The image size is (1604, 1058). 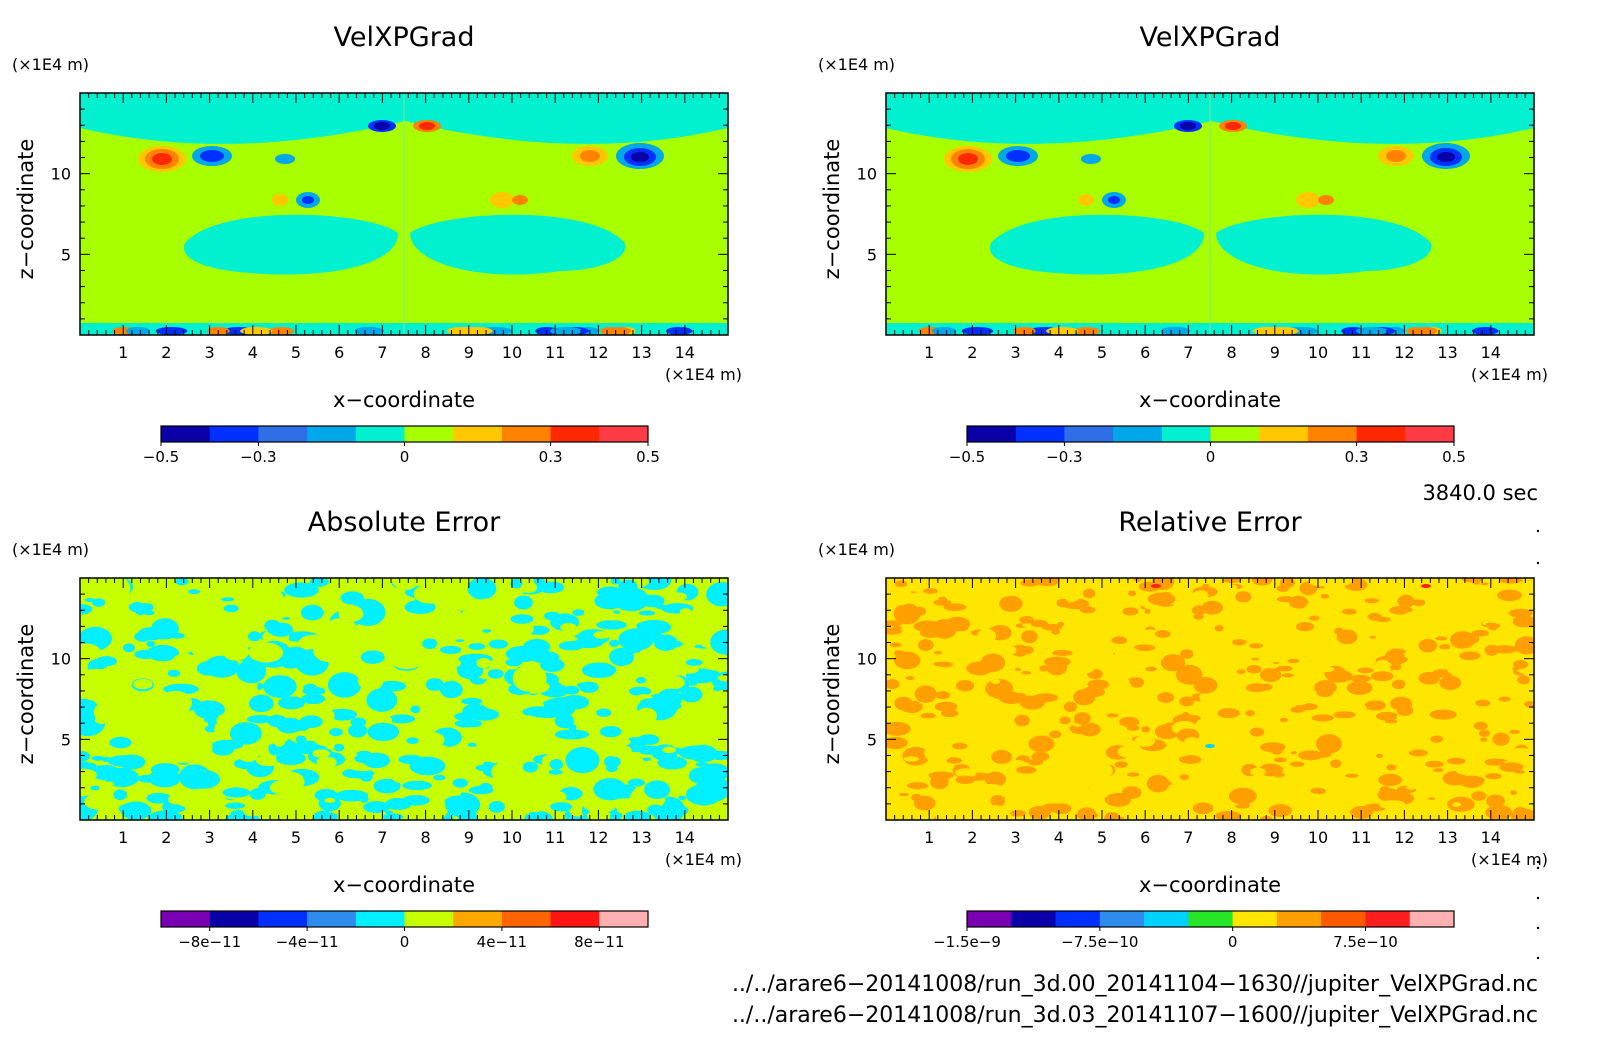 What do you see at coordinates (872, 739) in the screenshot?
I see `z-tick-label: 5` at bounding box center [872, 739].